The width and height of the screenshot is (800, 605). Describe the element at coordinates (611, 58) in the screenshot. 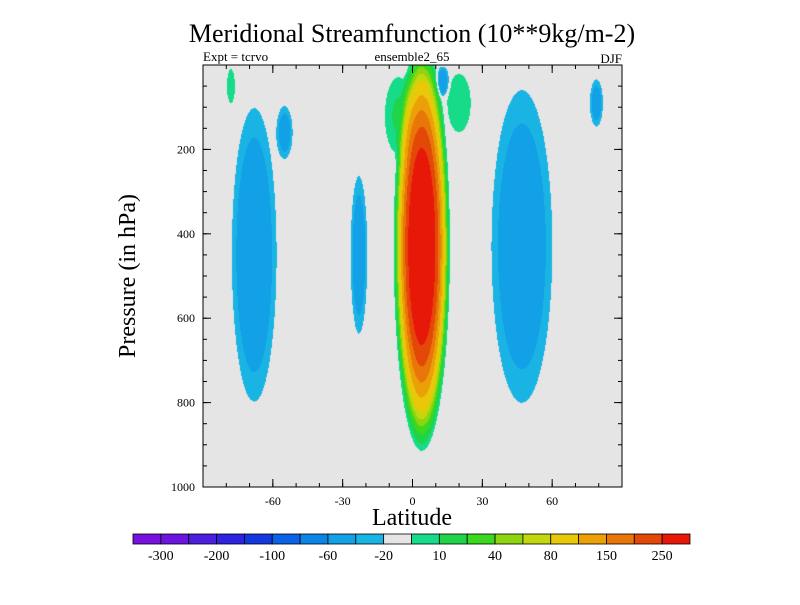

I see `subtitle-right: DJF` at that location.